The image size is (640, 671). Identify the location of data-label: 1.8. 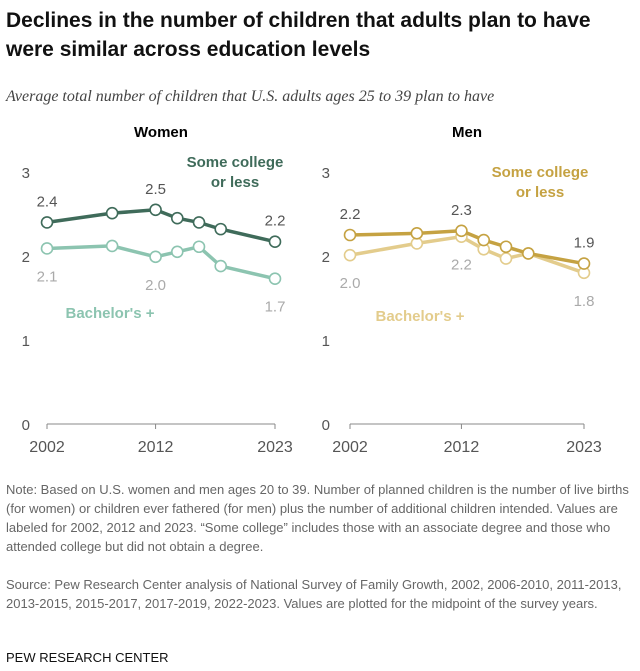
(584, 301).